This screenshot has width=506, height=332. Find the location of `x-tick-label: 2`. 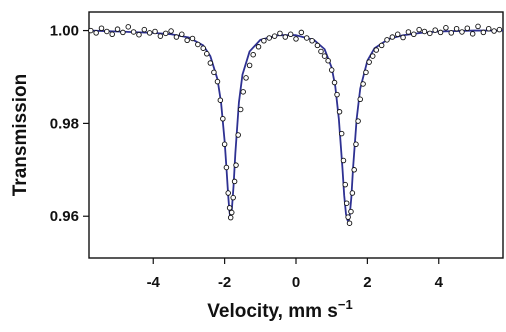

x-tick-label: 2 is located at coordinates (367, 282).